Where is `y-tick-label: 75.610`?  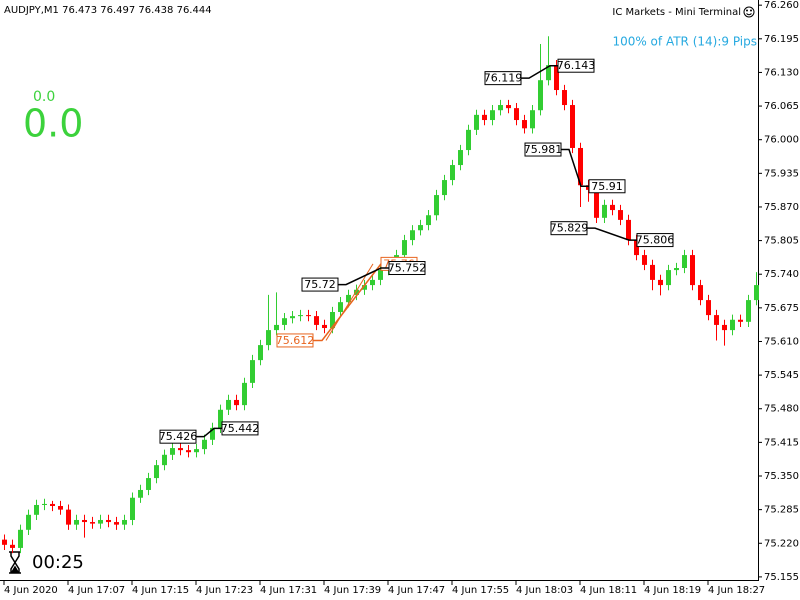
y-tick-label: 75.610 is located at coordinates (781, 341).